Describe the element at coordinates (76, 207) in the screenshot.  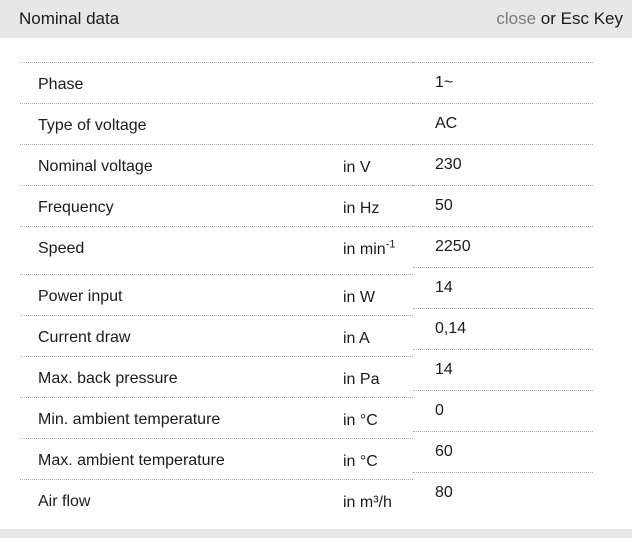
I see `row-label: Frequency` at that location.